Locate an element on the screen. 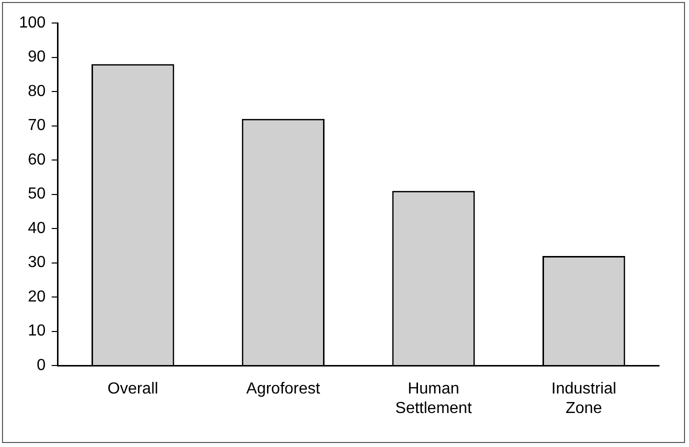 This screenshot has width=689, height=447. y-tick-label: 100 is located at coordinates (32, 23).